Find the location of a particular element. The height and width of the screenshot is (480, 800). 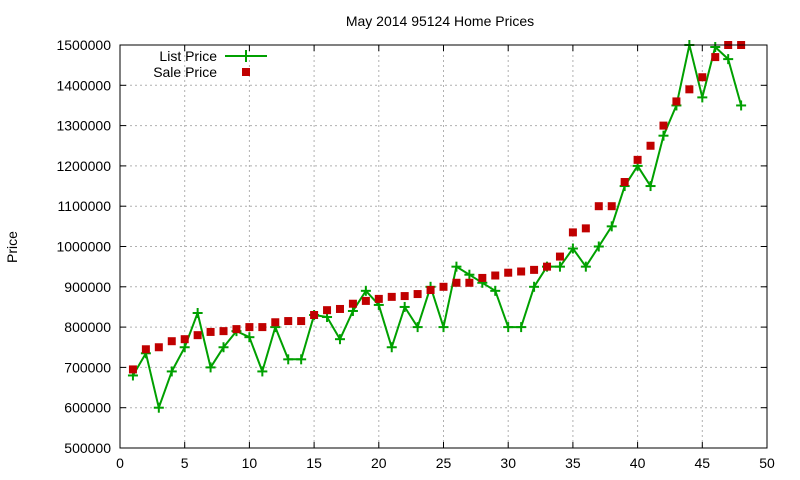

y-tick-label: 1300000 is located at coordinates (83, 126).